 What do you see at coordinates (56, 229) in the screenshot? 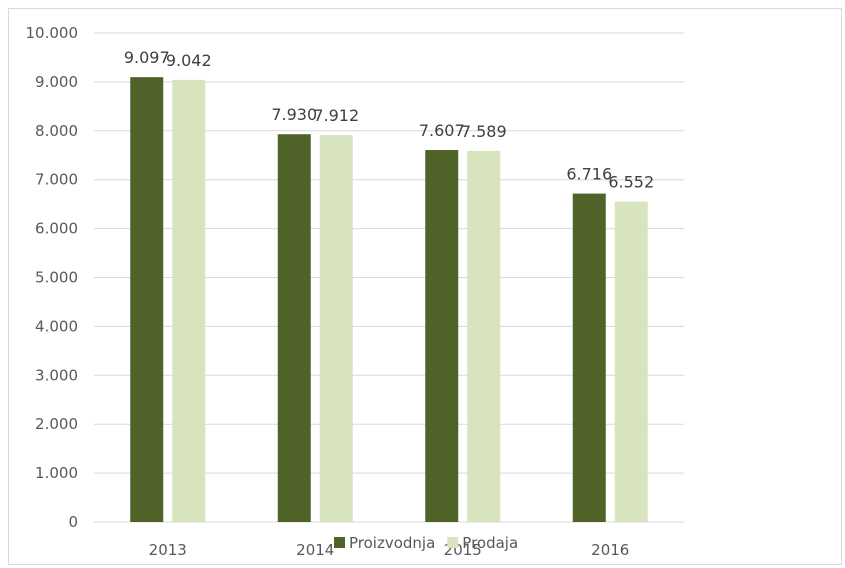
I see `y-tick-label: 6.000` at bounding box center [56, 229].